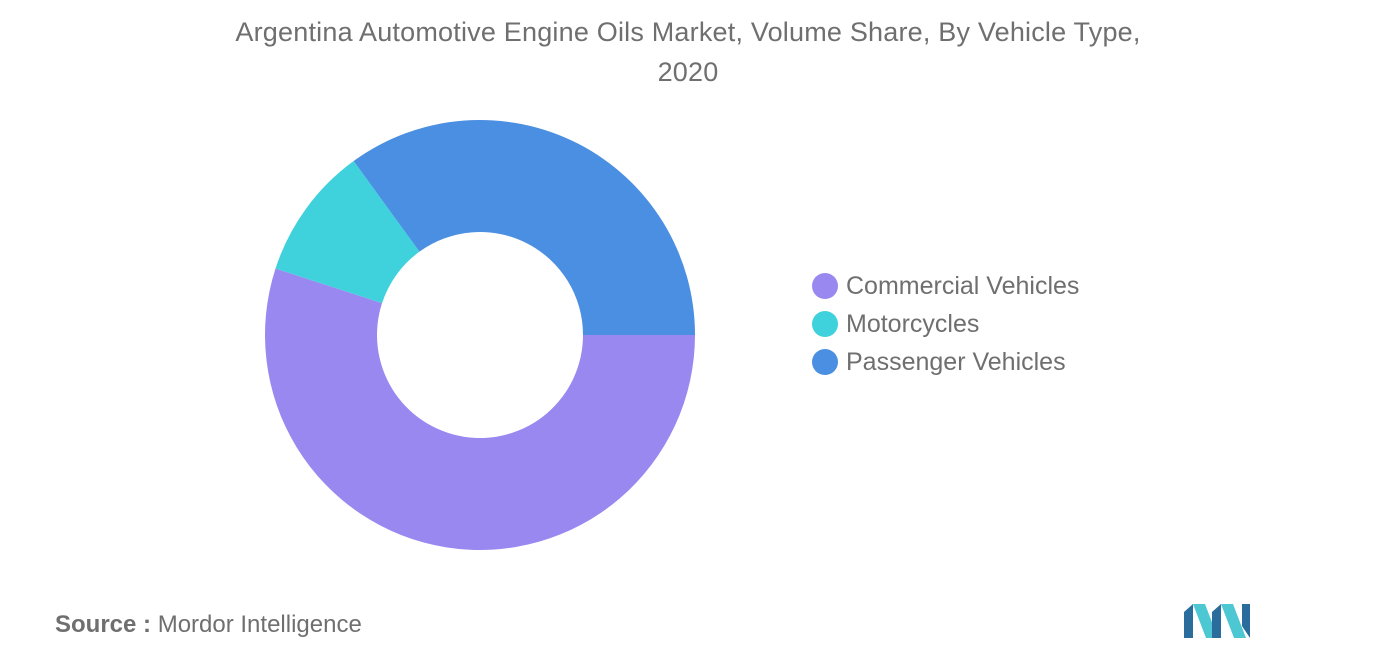  What do you see at coordinates (825, 324) in the screenshot?
I see `legend-swatch-motorcycles` at bounding box center [825, 324].